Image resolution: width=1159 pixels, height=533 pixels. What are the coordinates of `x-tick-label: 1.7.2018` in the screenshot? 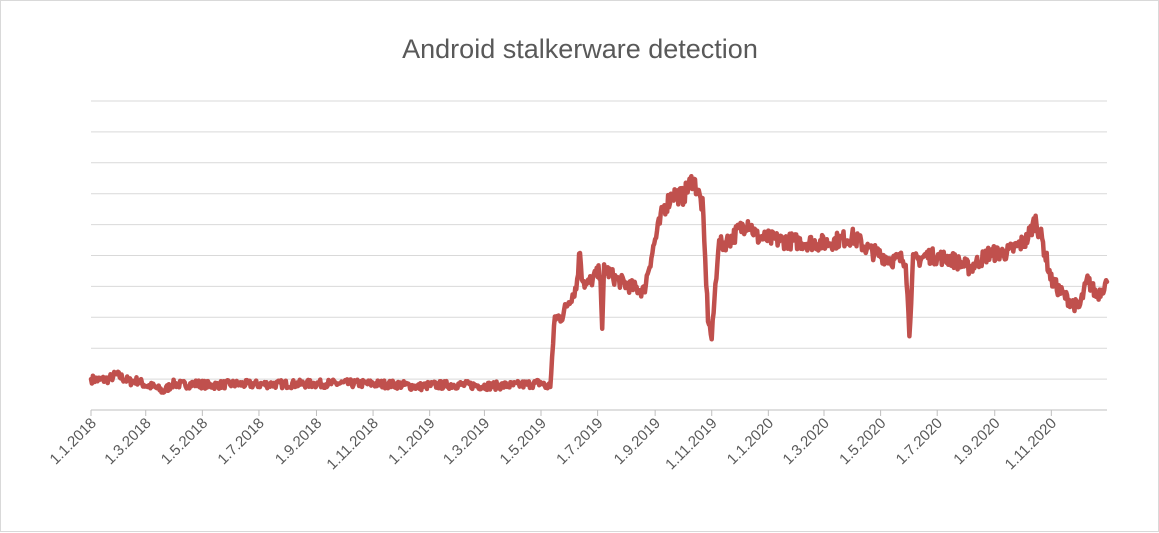 It's located at (240, 441).